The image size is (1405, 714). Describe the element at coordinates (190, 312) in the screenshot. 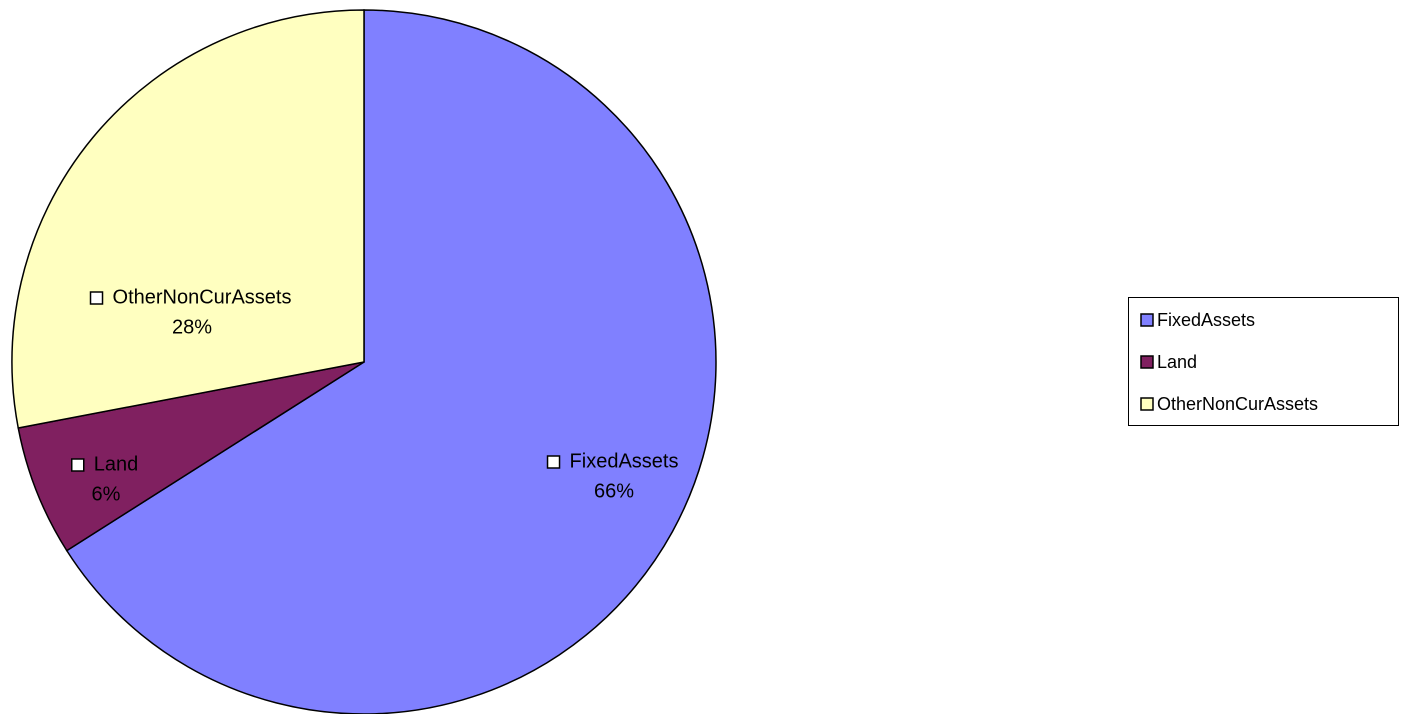

I see `data-label: OtherNonCurAssets 28%` at that location.